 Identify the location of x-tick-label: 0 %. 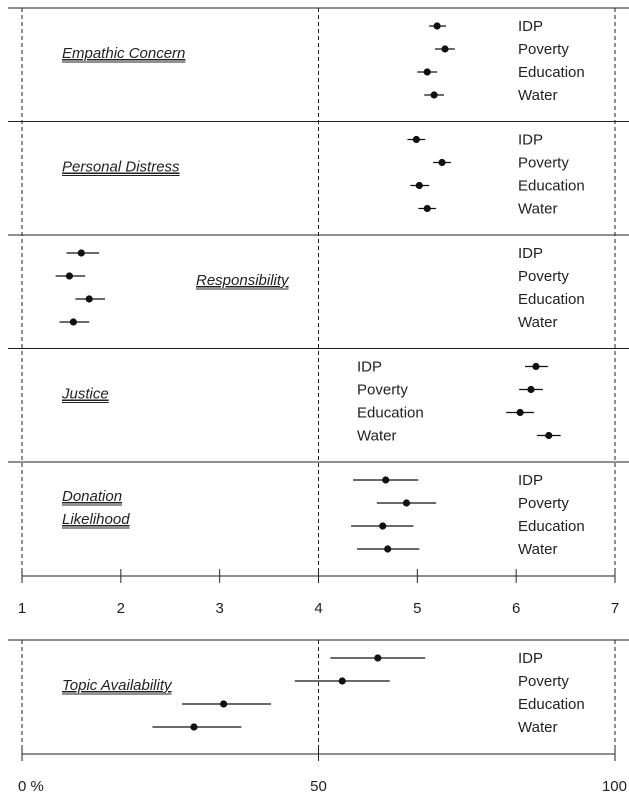
(31, 786).